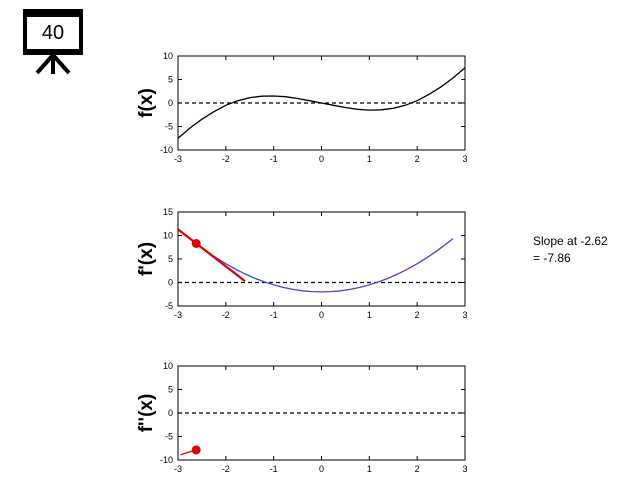  What do you see at coordinates (570, 250) in the screenshot?
I see `slope-annotation: Slope at -2.62 = -7.86` at bounding box center [570, 250].